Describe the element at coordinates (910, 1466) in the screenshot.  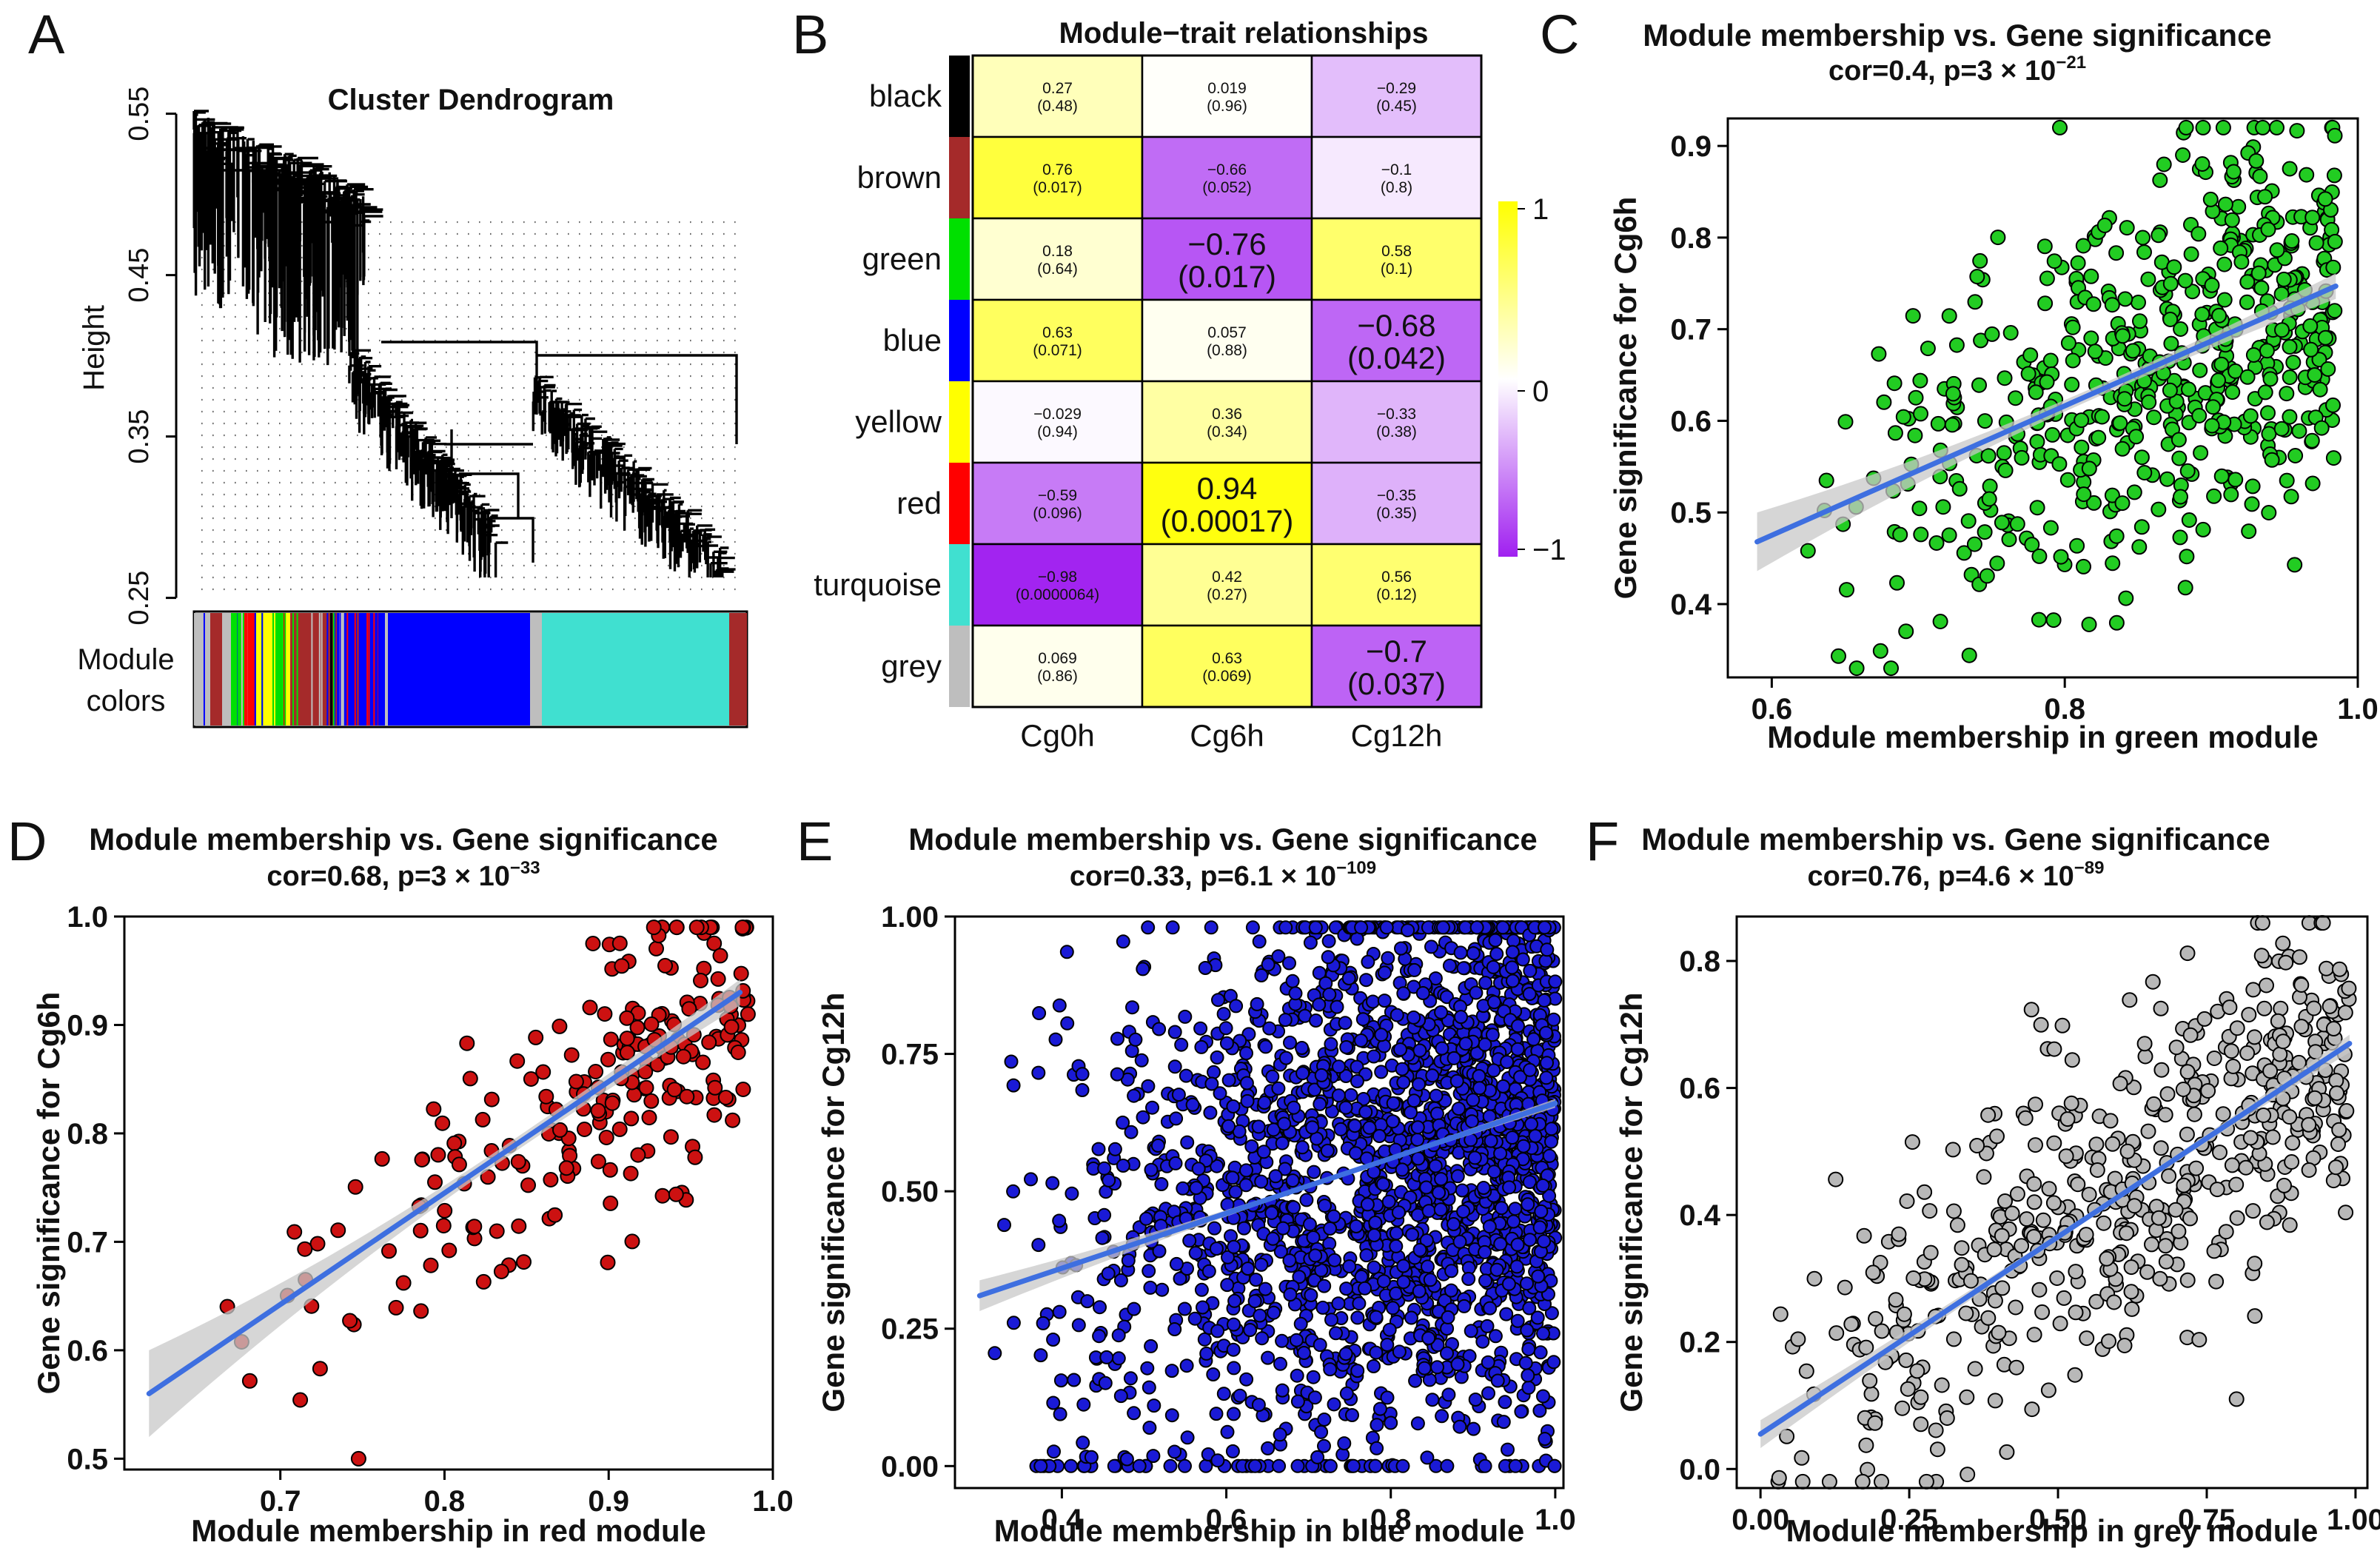
I see `y-tick-label: 0.00` at that location.